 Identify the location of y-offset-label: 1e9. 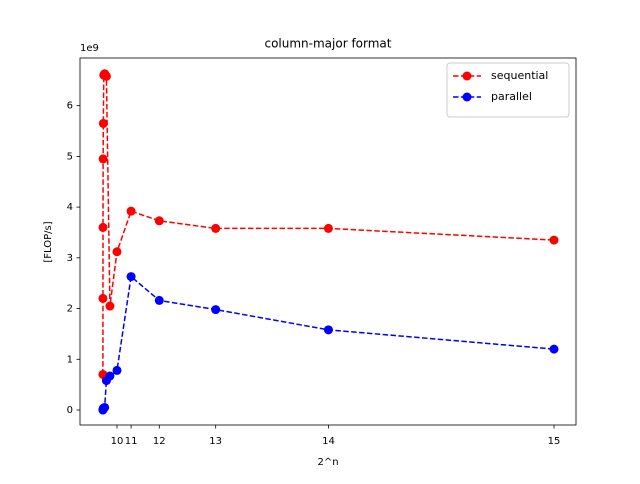
(89, 48).